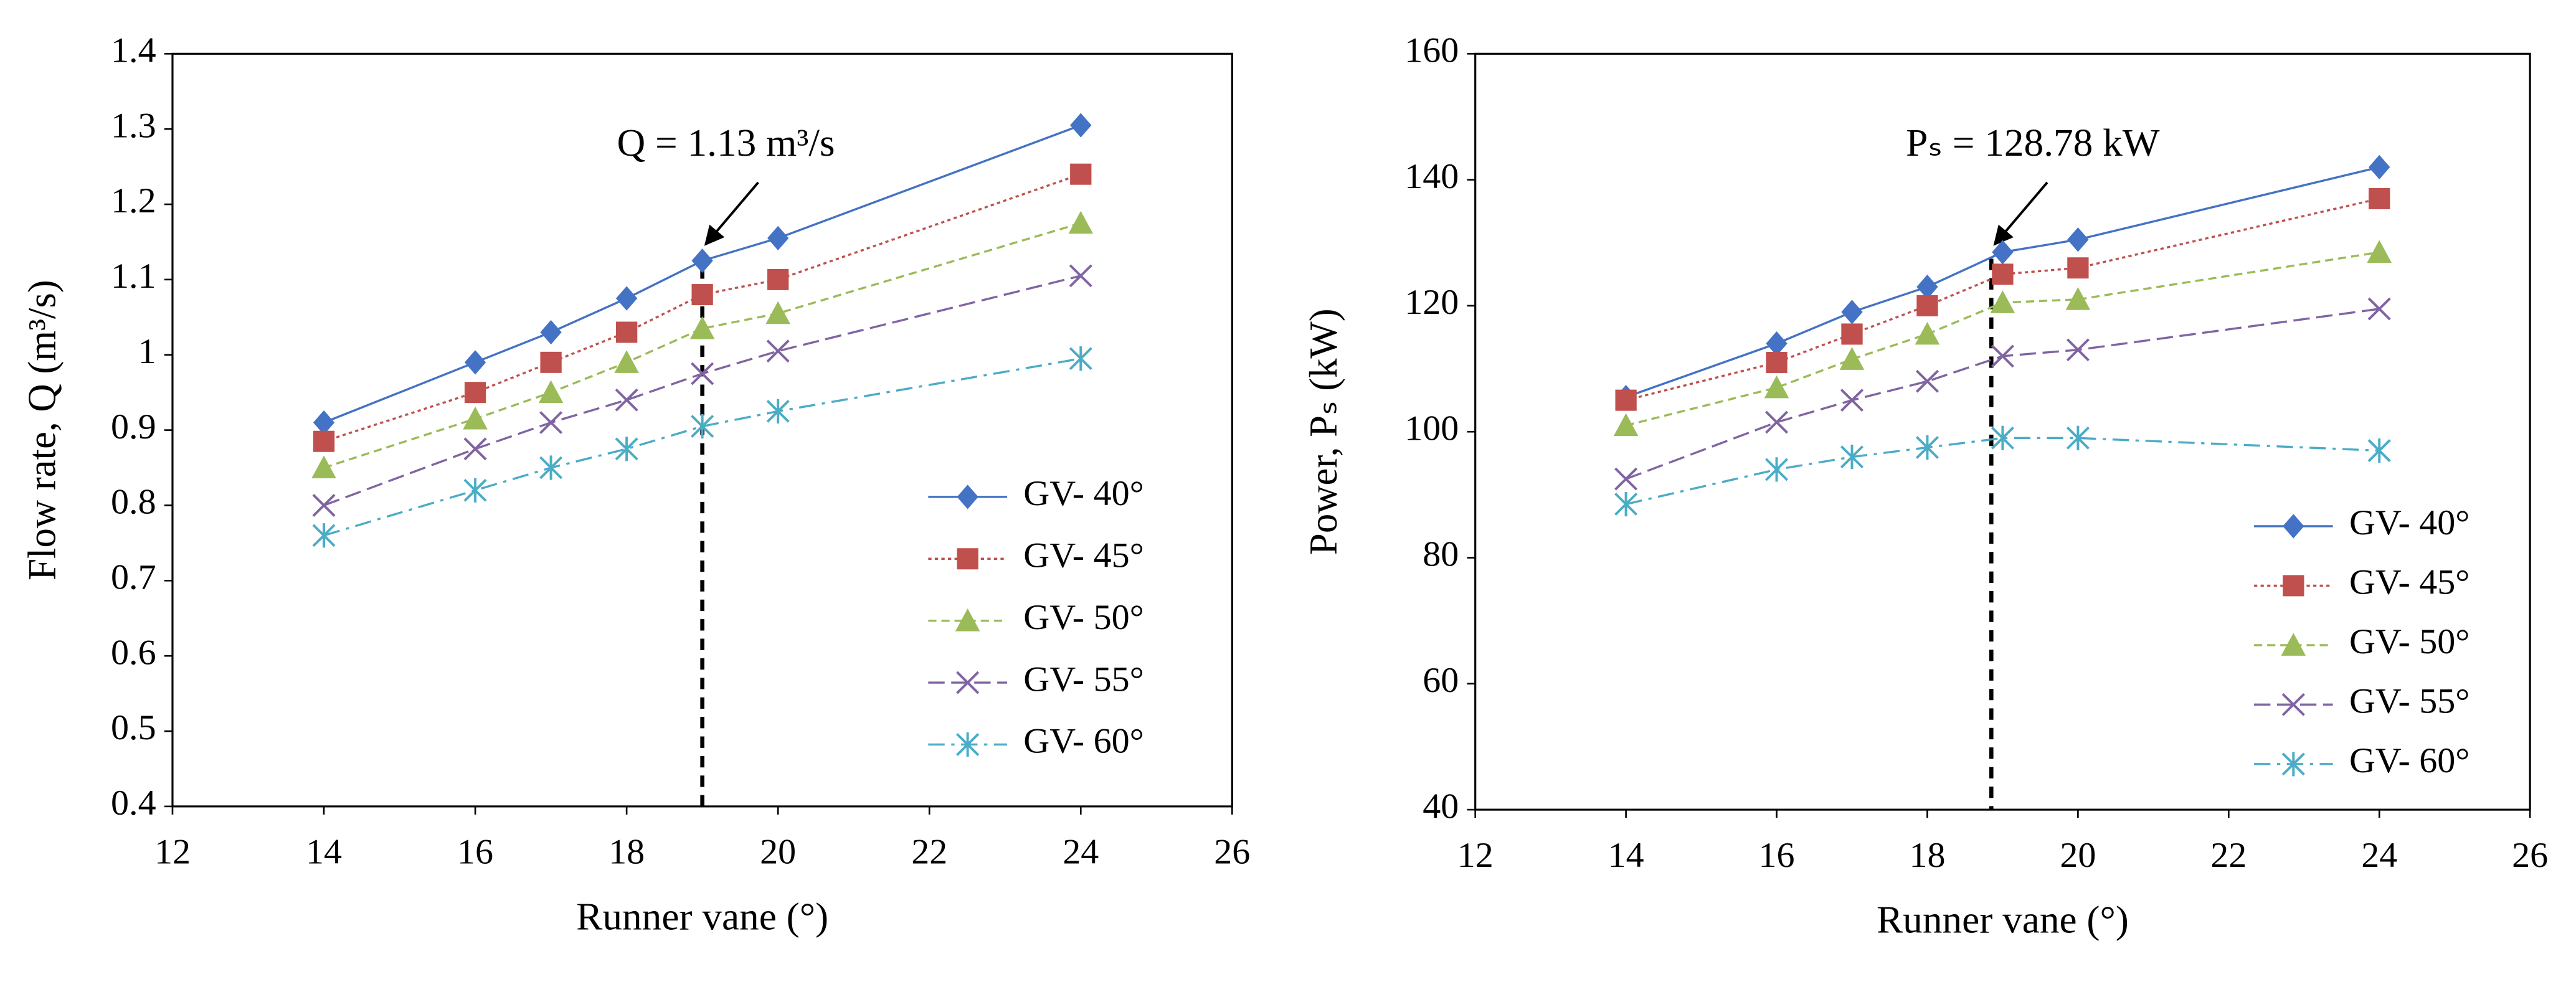 The image size is (2576, 984). Describe the element at coordinates (1324, 431) in the screenshot. I see `y-axis-label: Power, Pₛ (kW)` at that location.